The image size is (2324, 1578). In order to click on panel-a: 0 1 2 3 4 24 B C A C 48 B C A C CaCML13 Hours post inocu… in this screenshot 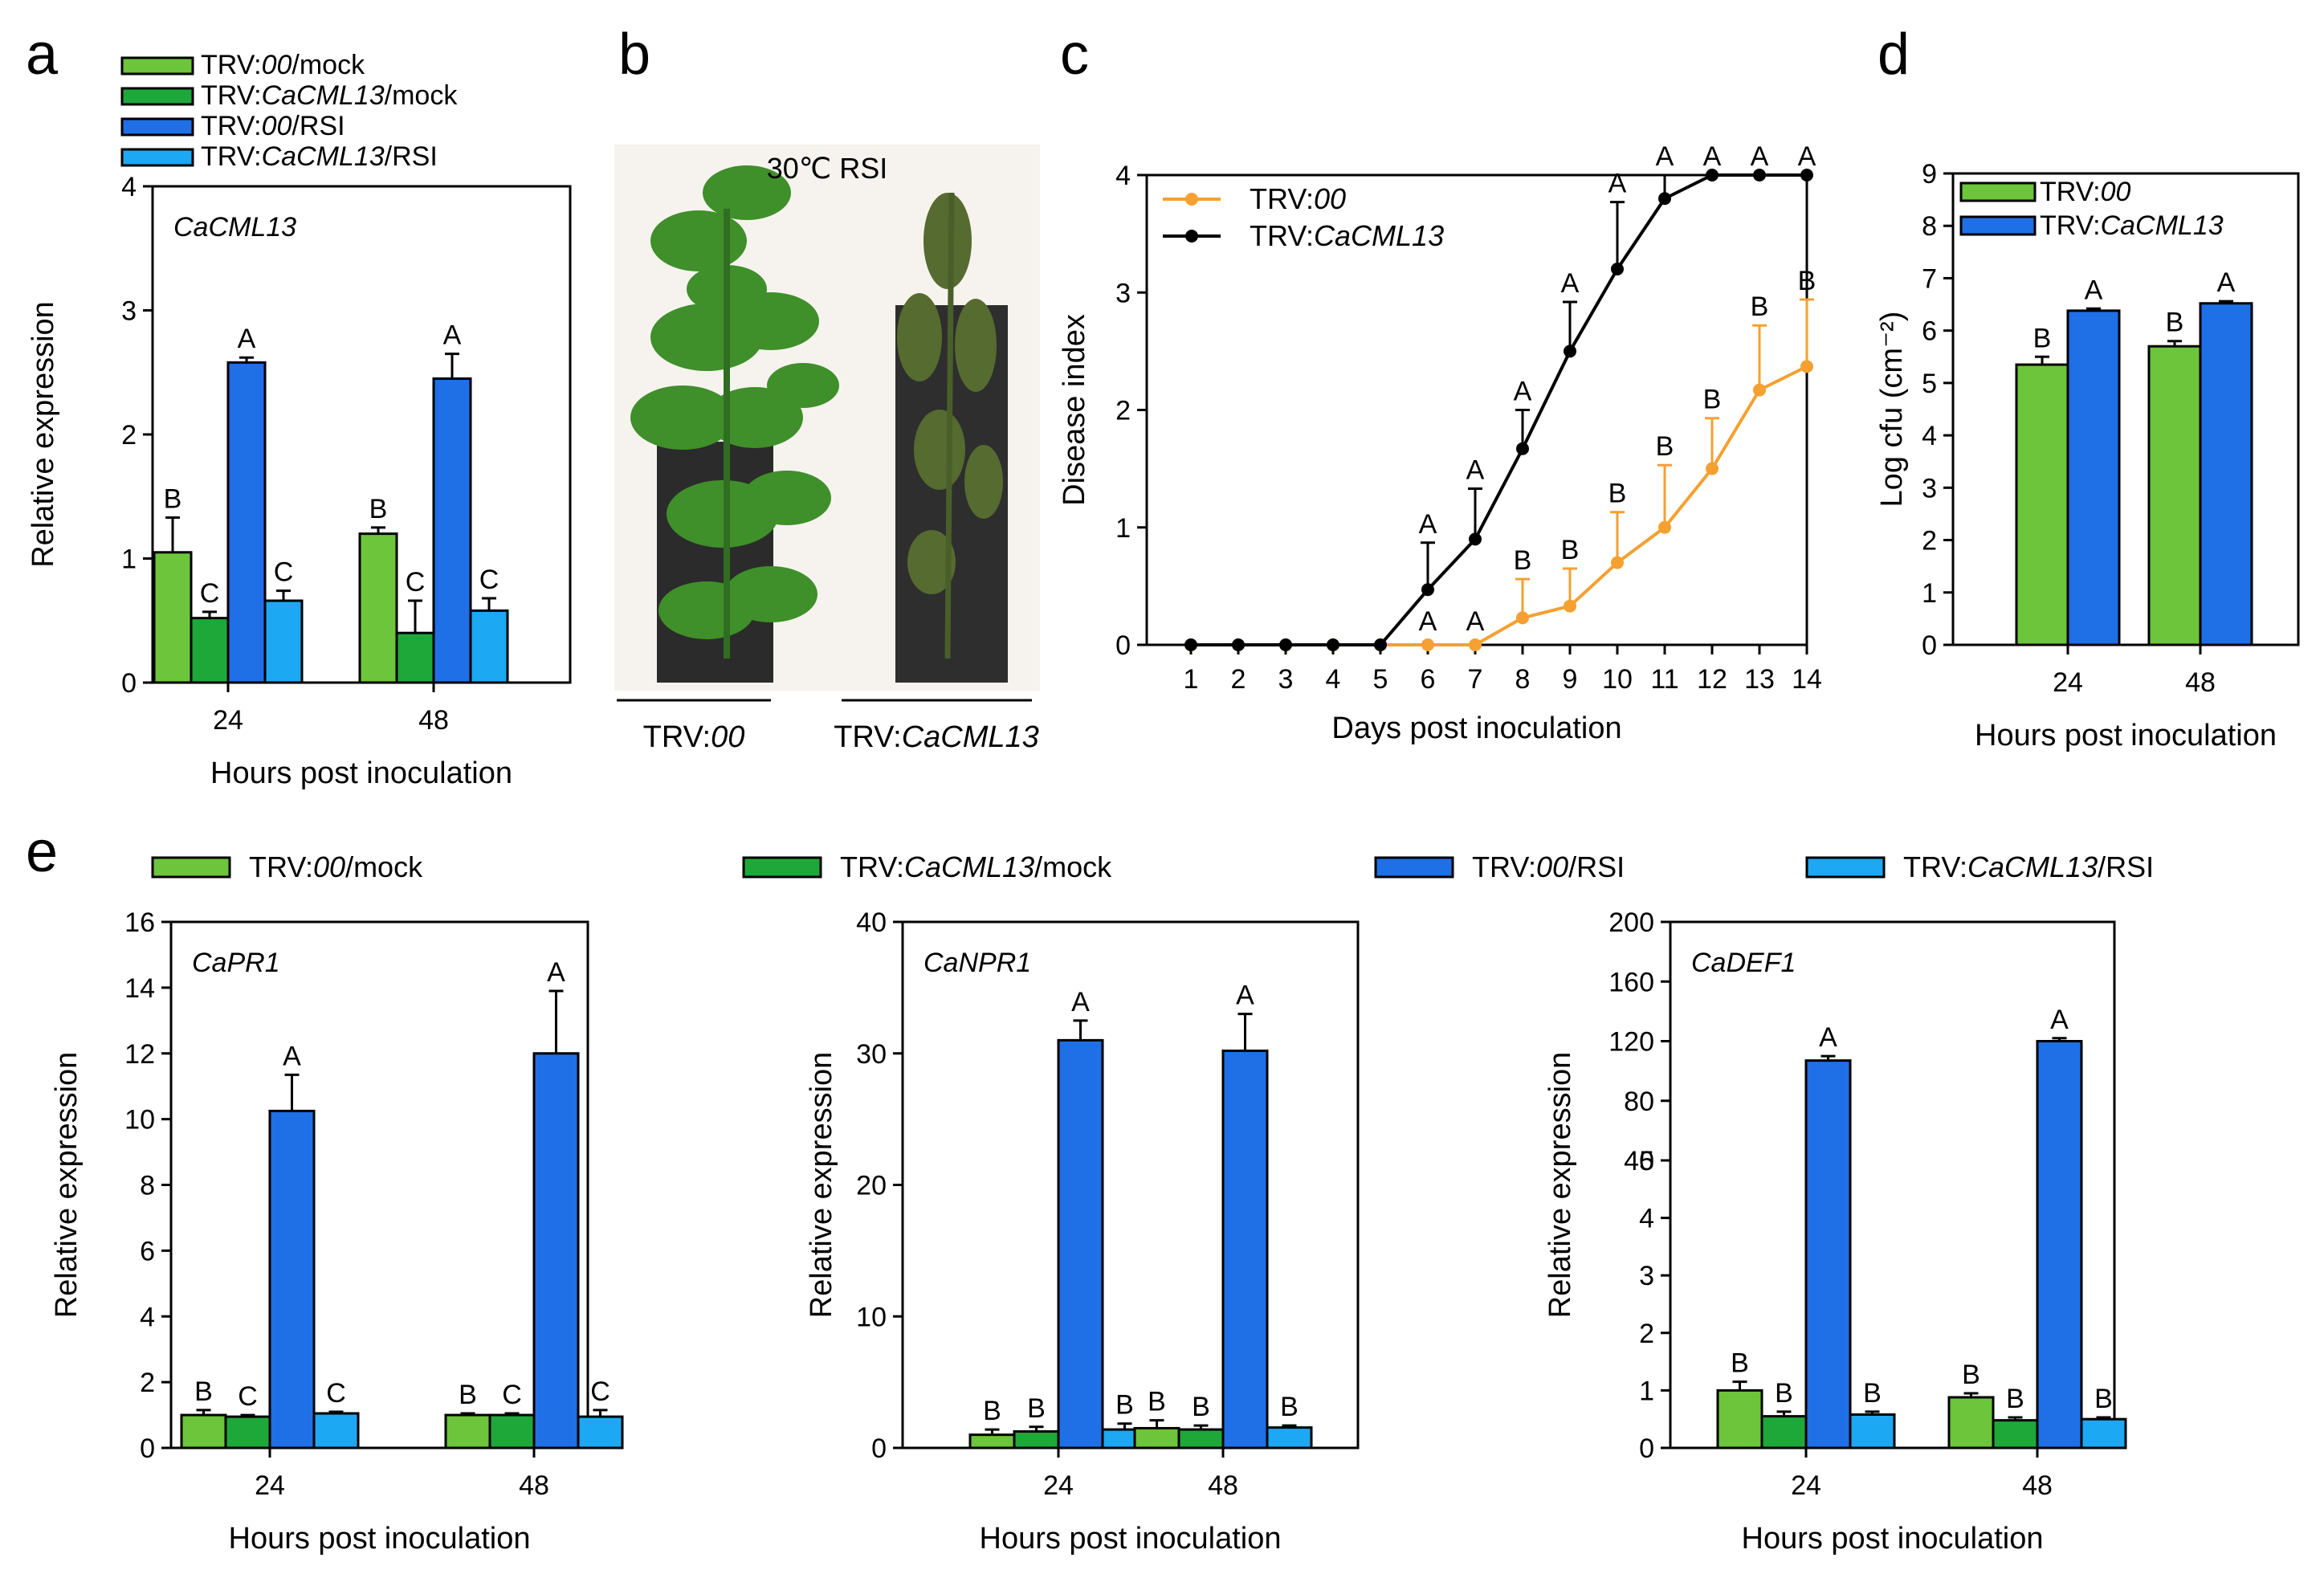, I will do `click(299, 481)`.